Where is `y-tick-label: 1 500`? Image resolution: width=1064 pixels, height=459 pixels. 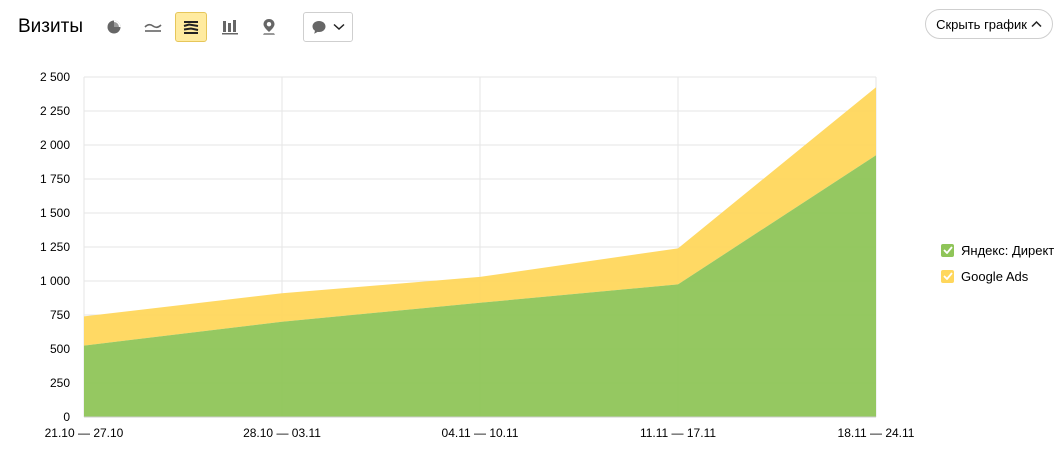 y-tick-label: 1 500 is located at coordinates (55, 213).